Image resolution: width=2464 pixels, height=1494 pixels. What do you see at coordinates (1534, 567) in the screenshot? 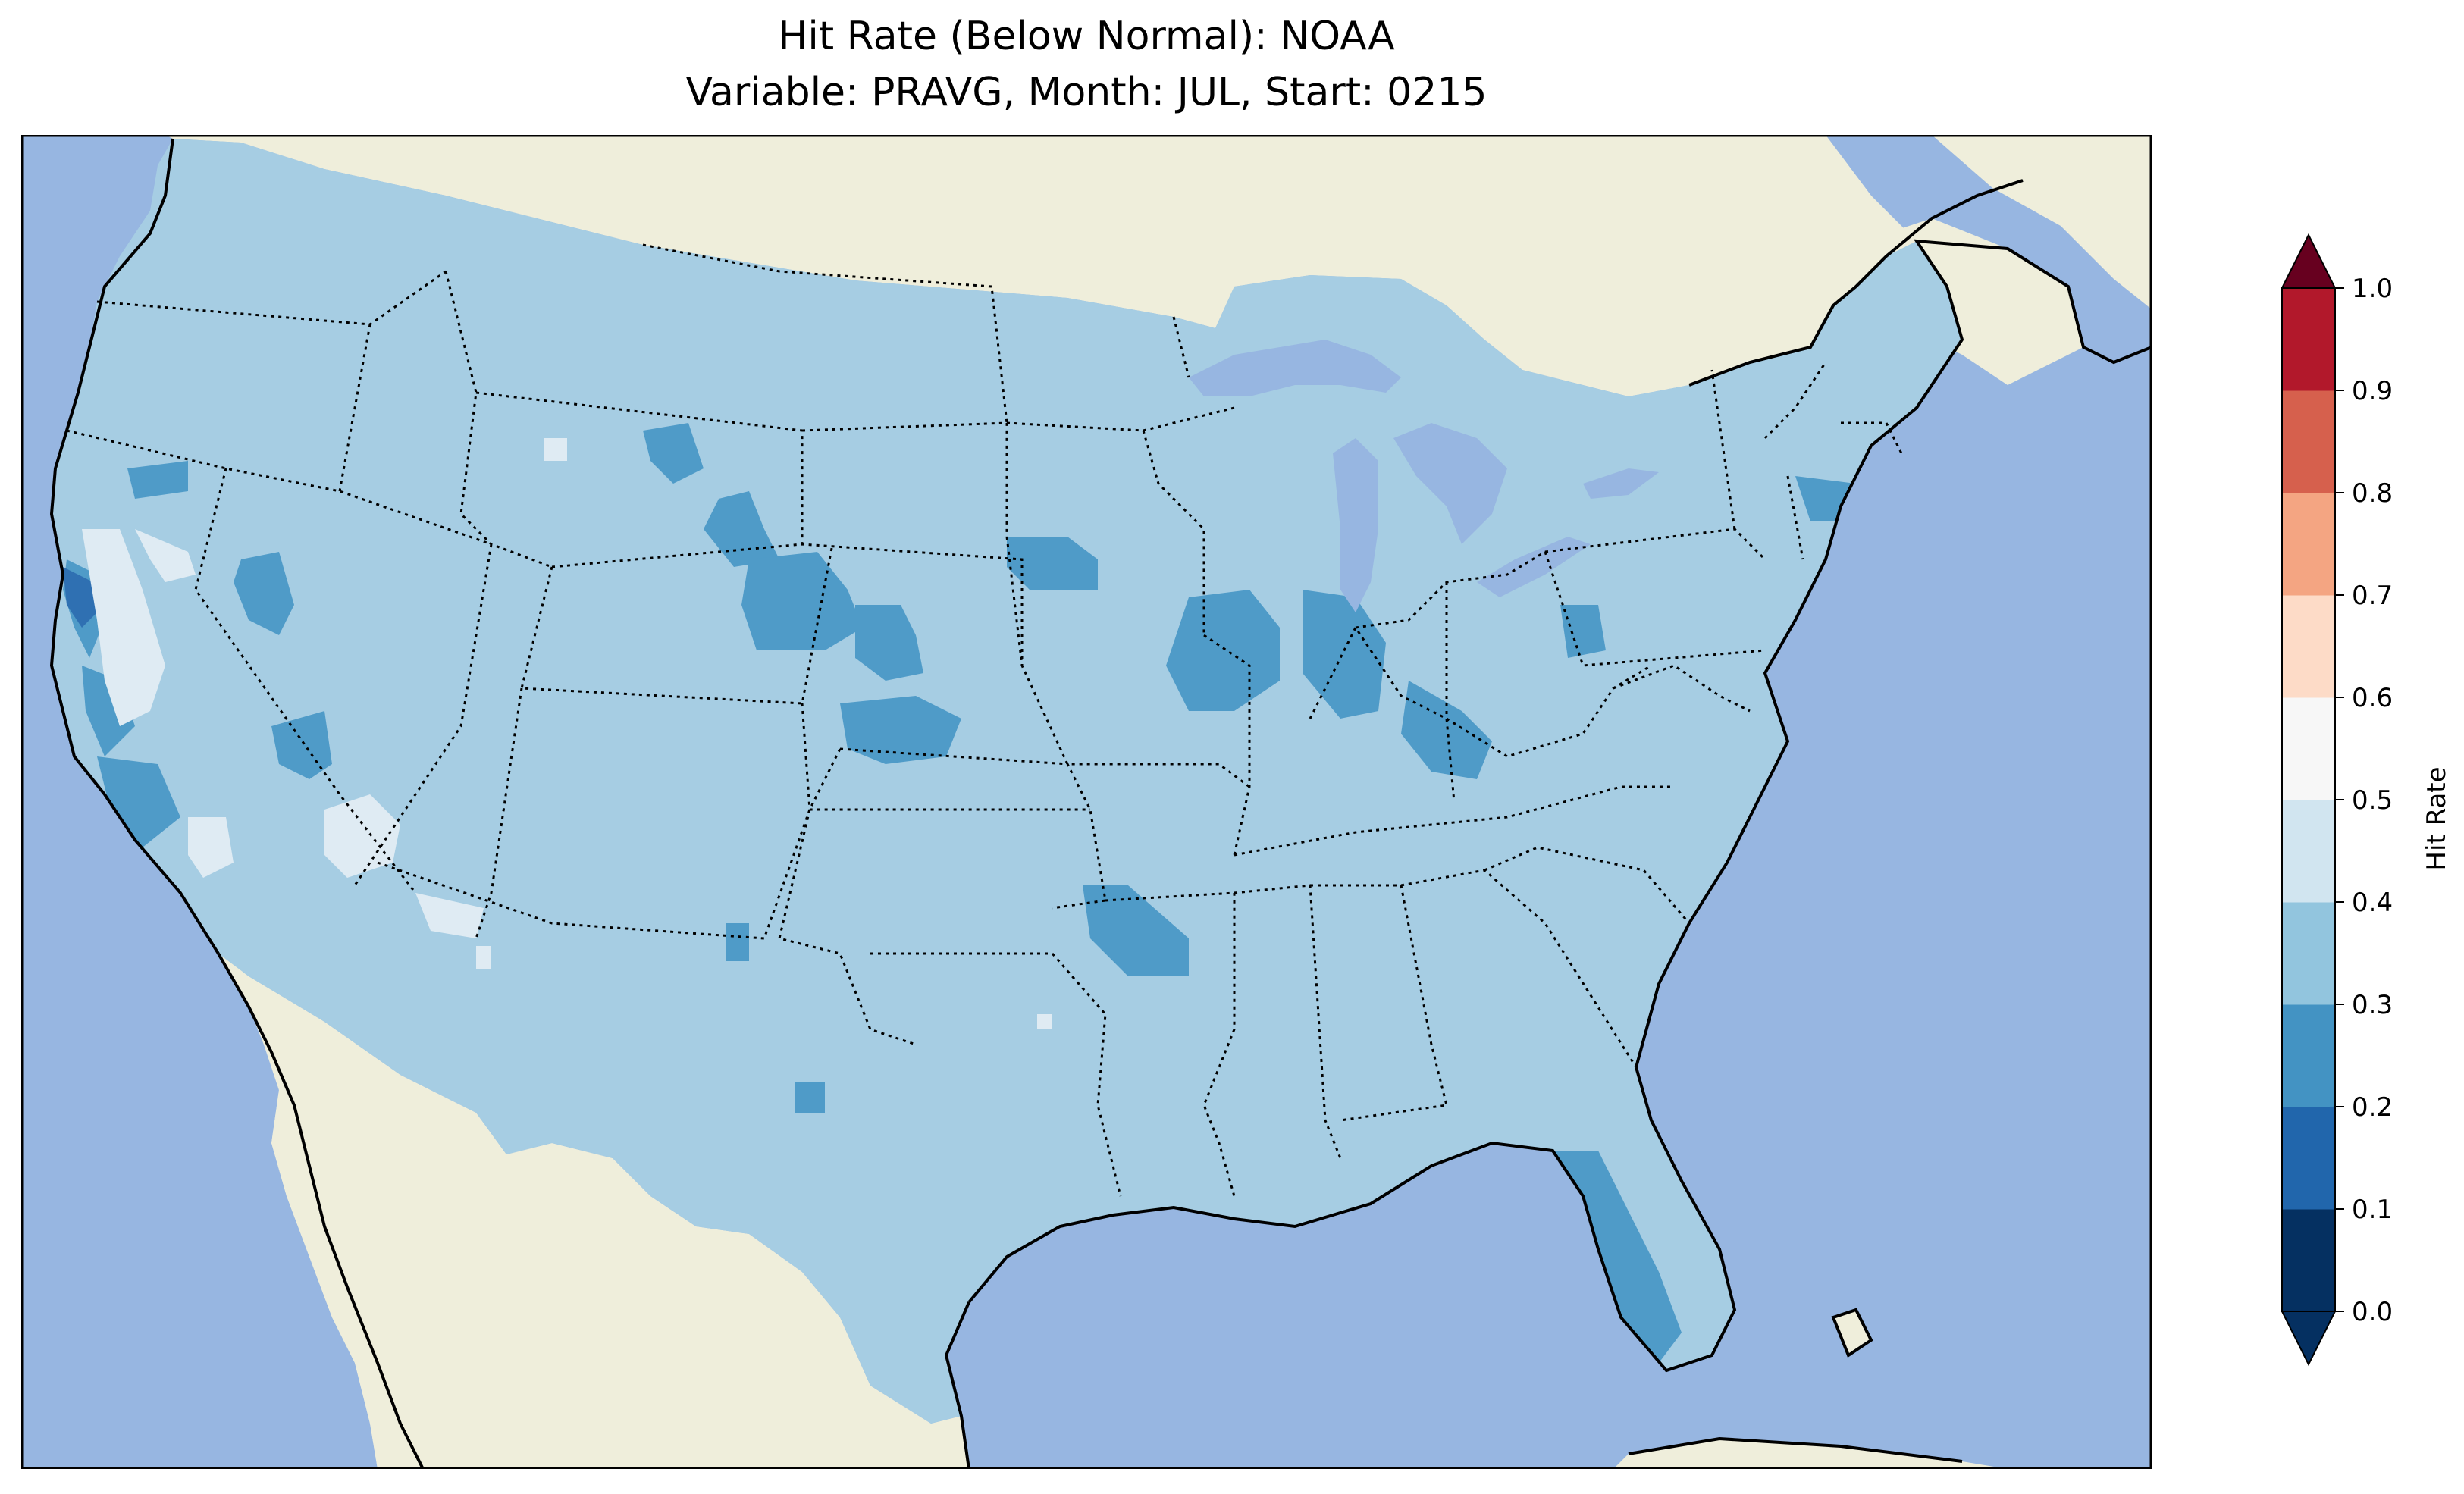
I see `lake-erie` at bounding box center [1534, 567].